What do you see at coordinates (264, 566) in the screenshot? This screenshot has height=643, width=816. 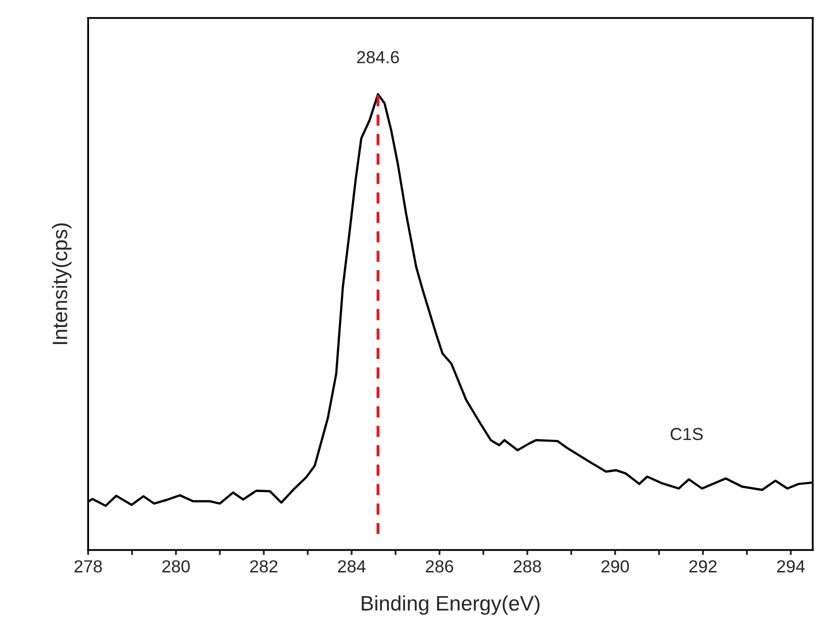 I see `x-tick-label: 282` at bounding box center [264, 566].